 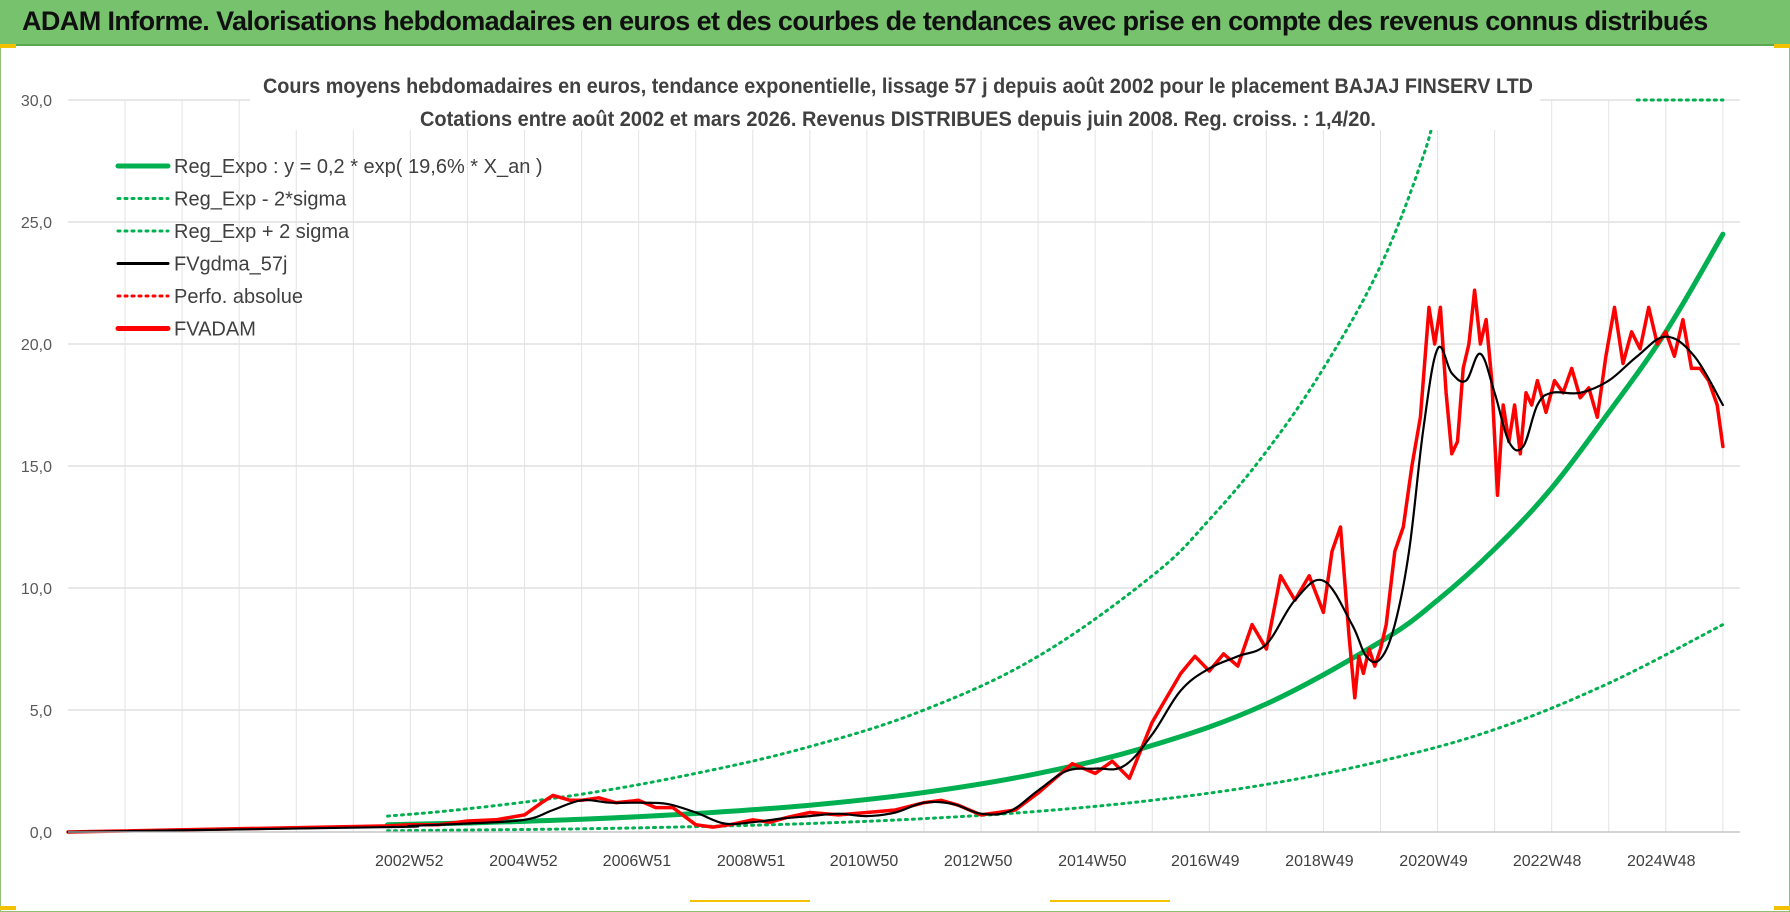 I want to click on x-tick-label: 2004W52, so click(x=523, y=861).